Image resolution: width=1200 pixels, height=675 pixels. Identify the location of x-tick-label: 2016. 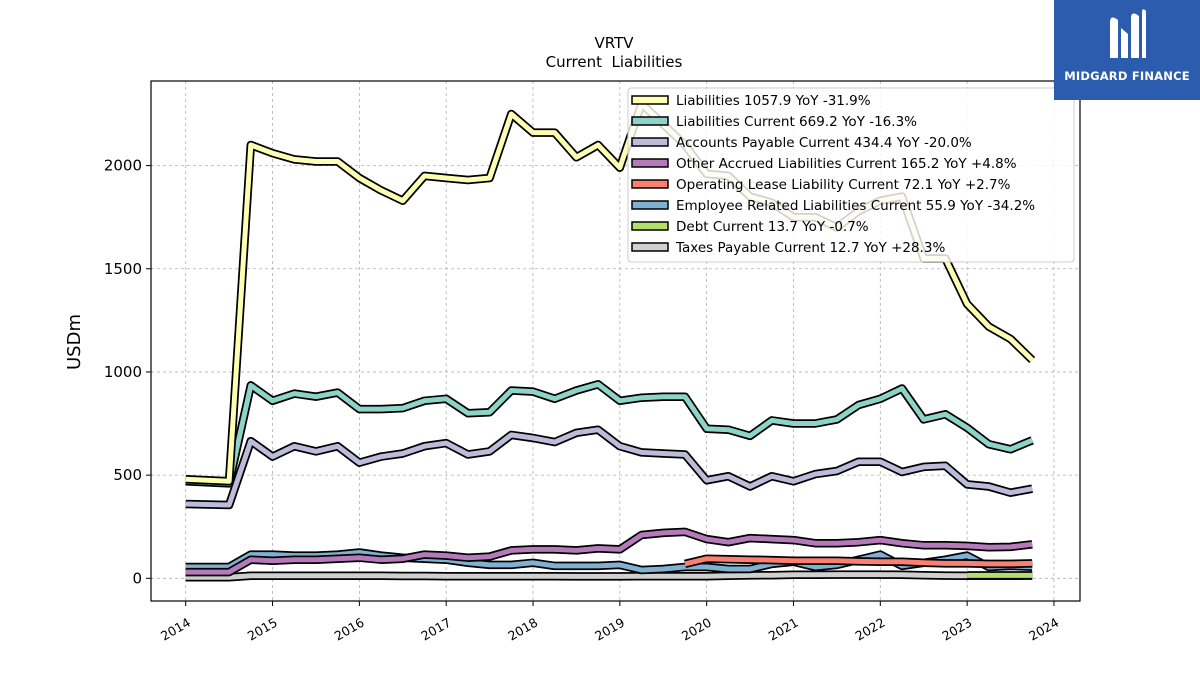
(349, 629).